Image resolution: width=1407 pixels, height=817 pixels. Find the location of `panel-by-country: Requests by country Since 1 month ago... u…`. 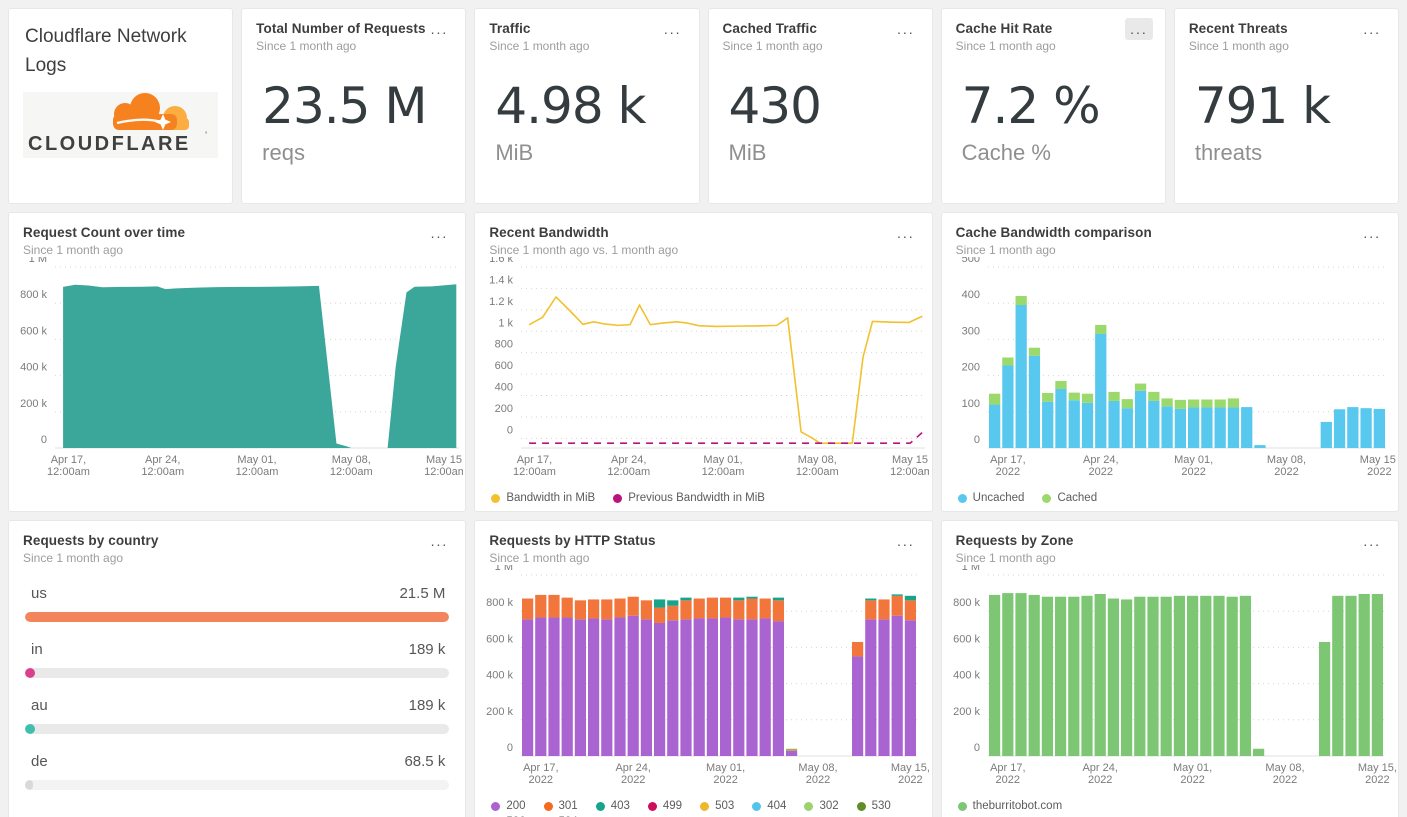

panel-by-country: Requests by country Since 1 month ago... u… is located at coordinates (237, 668).